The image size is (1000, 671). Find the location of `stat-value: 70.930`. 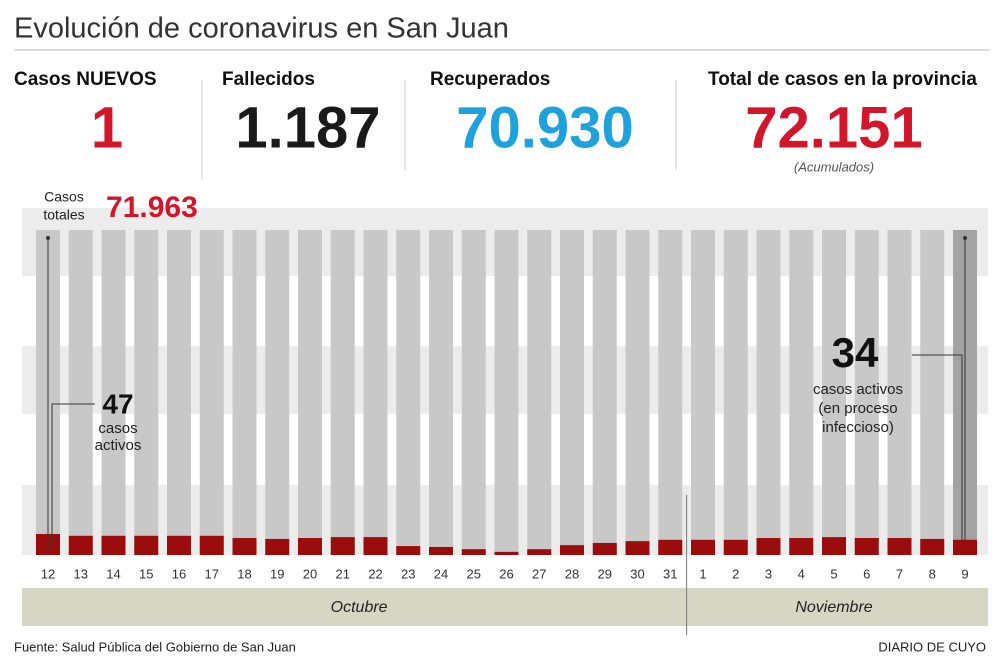

stat-value: 70.930 is located at coordinates (544, 127).